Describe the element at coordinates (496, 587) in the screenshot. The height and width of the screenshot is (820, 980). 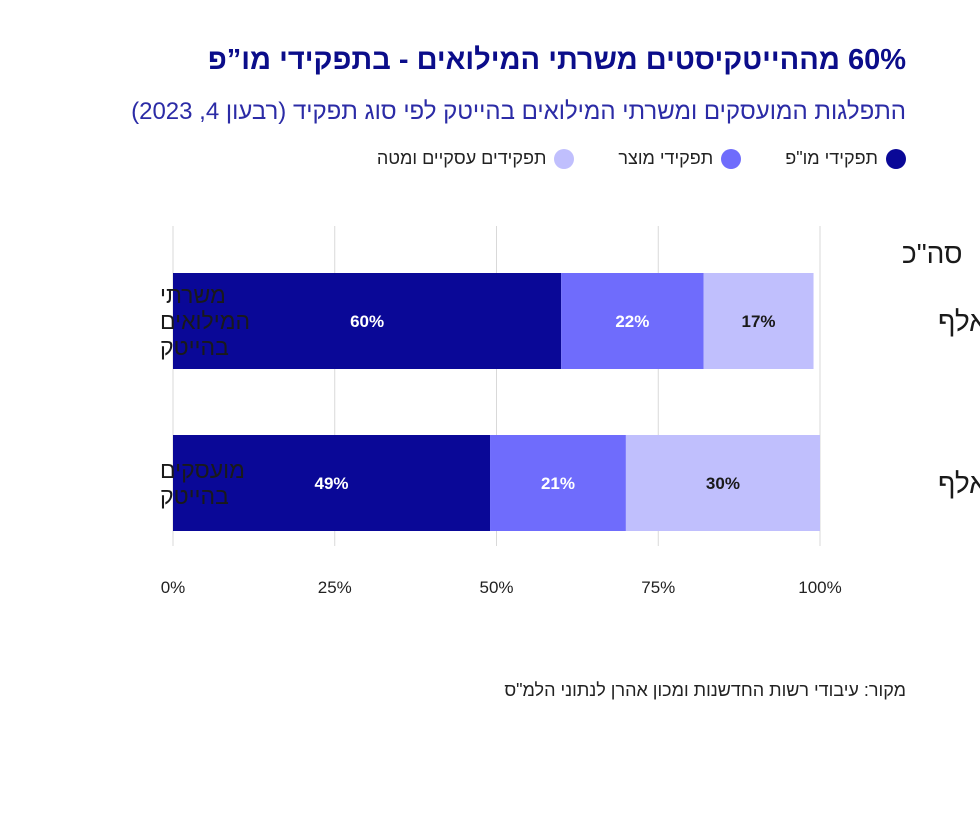
I see `x-tick-label: 50%` at that location.